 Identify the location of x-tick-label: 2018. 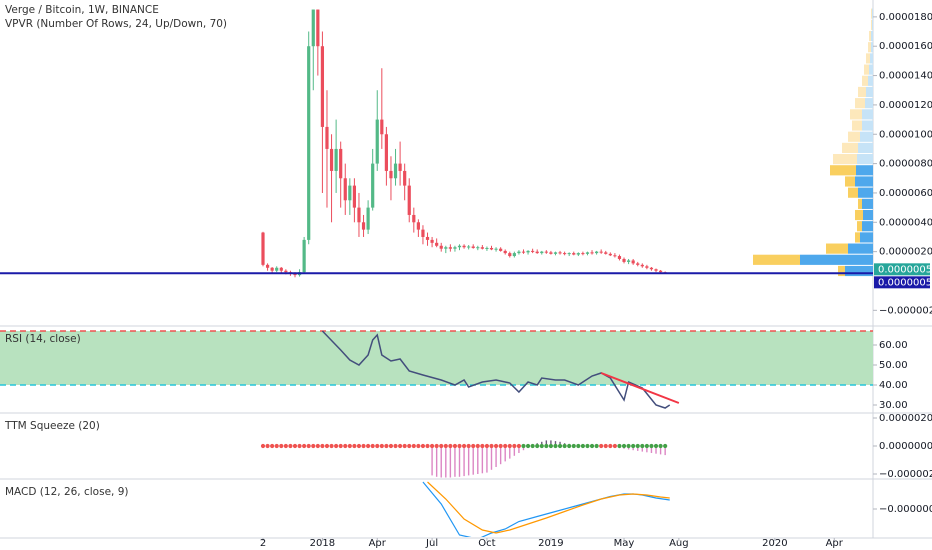
(322, 543).